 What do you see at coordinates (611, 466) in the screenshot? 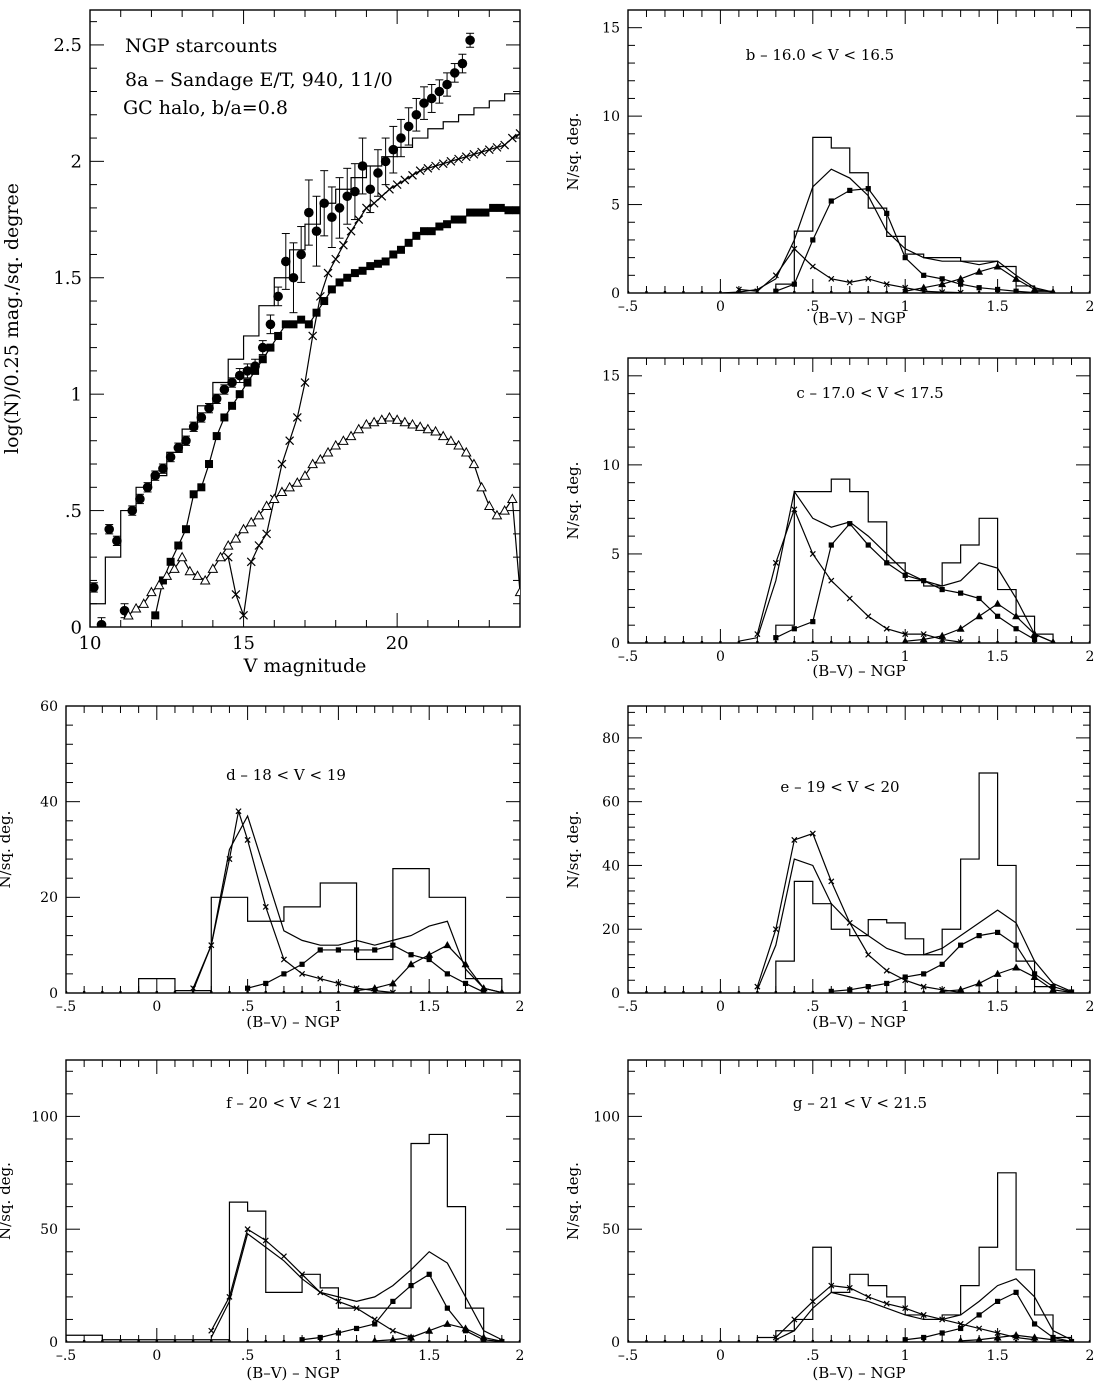
I see `y-tick-label: 10` at bounding box center [611, 466].